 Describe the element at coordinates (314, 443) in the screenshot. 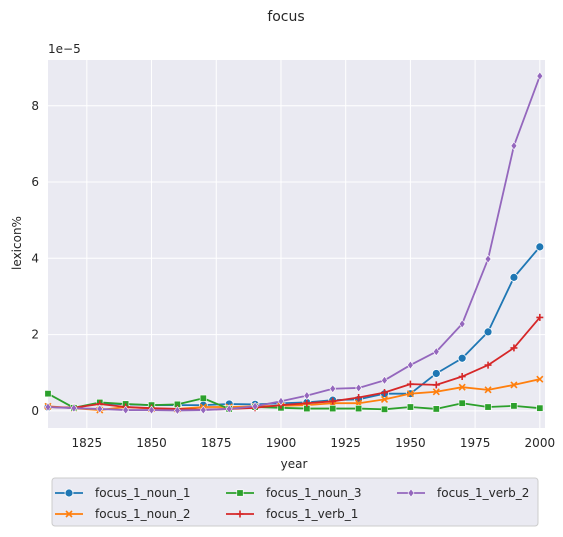

I see `x-tick-labels: 1825 1850 1875 1900 1925 1950 1975 2000` at that location.